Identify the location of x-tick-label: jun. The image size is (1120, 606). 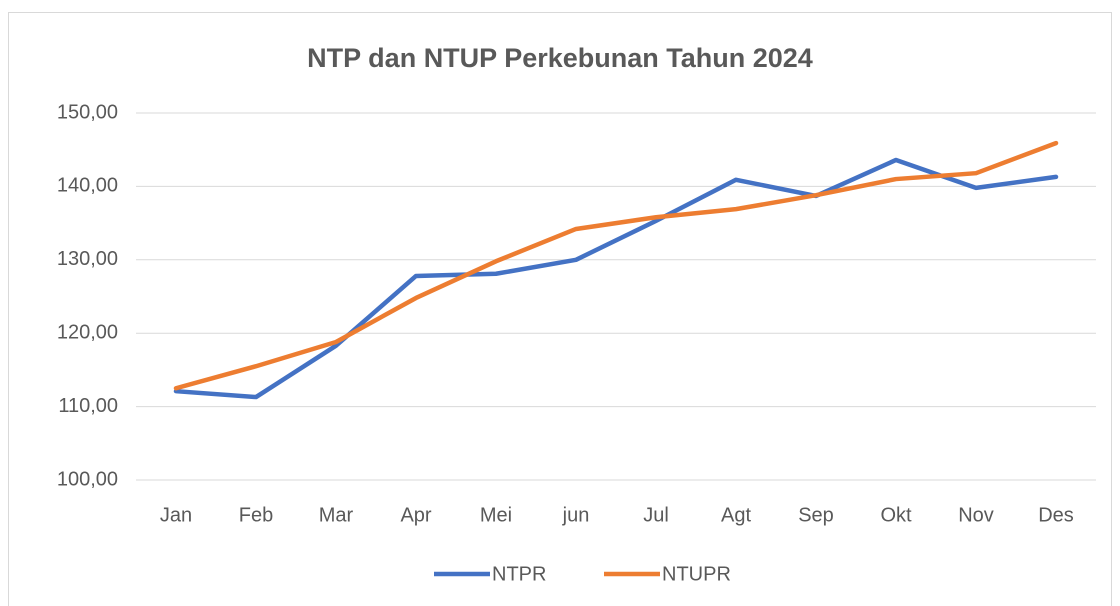
(576, 515).